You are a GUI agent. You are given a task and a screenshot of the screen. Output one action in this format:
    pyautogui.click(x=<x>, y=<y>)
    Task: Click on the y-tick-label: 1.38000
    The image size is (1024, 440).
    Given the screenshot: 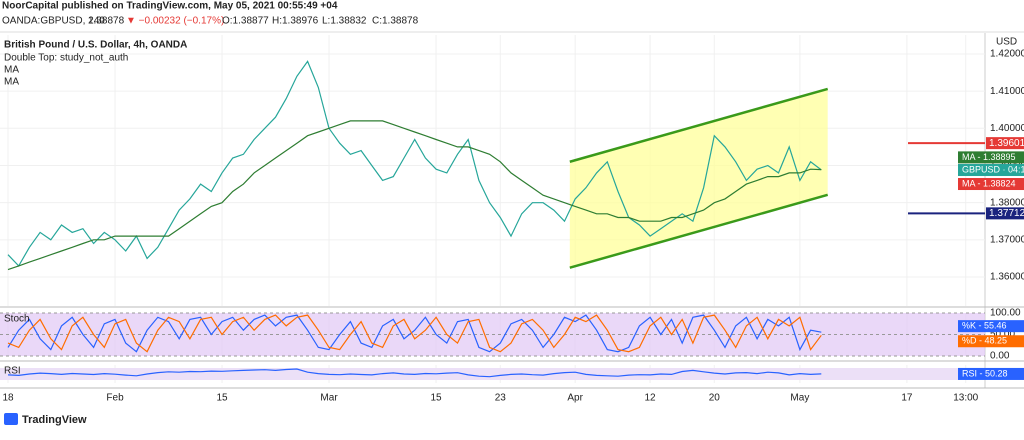 What is the action you would take?
    pyautogui.click(x=1007, y=202)
    